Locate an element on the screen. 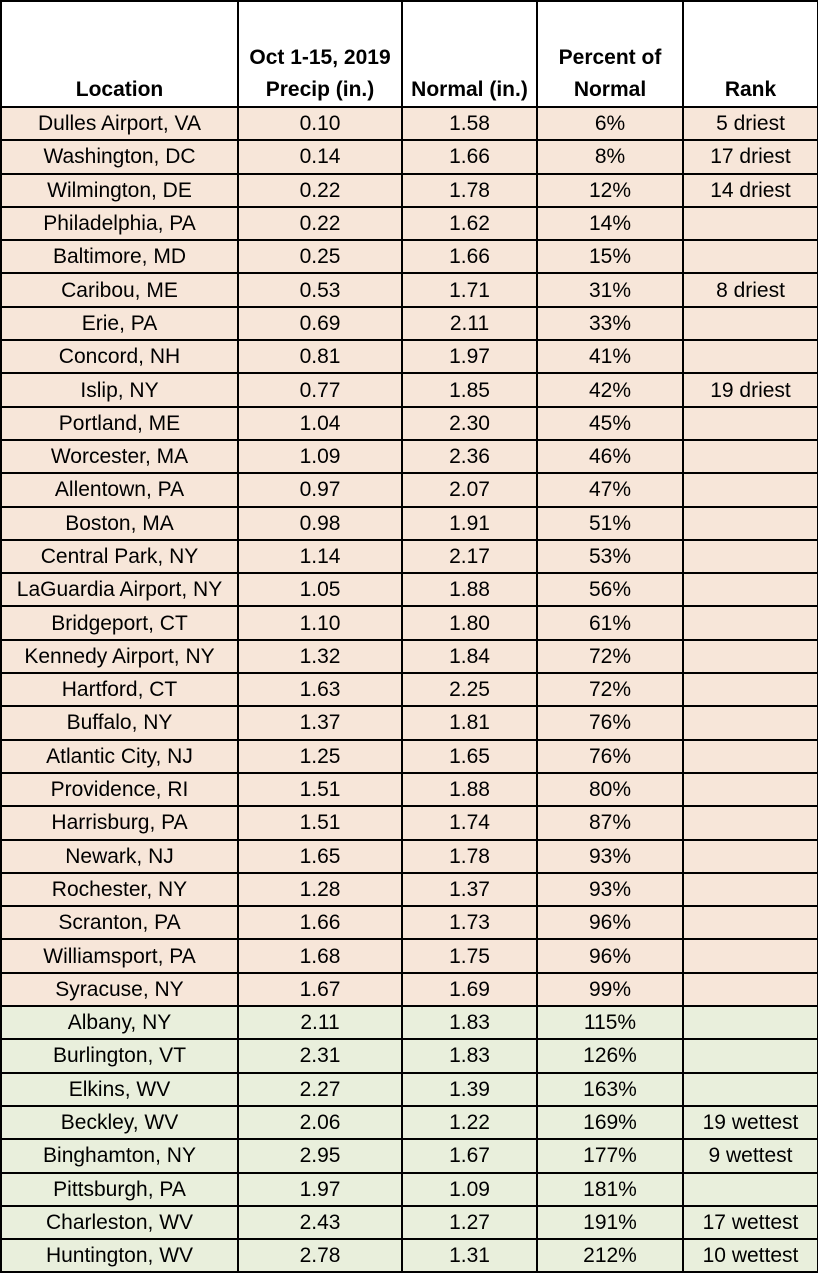 The height and width of the screenshot is (1275, 818). cell-percent: 51% is located at coordinates (610, 523).